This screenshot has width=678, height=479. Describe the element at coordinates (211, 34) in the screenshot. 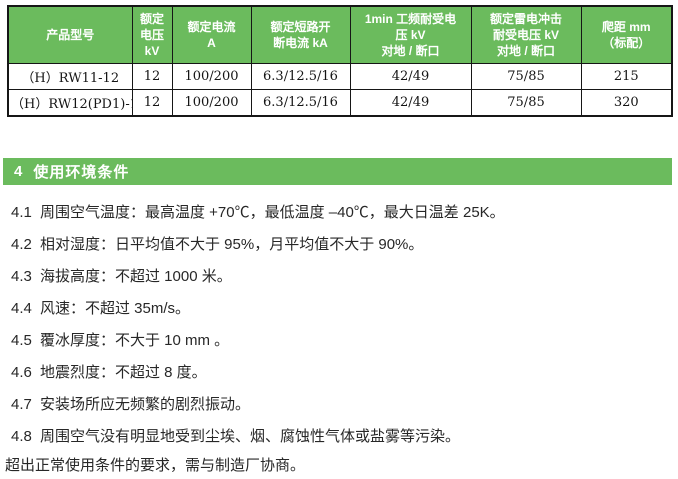

I see `col-header-rated-current: 额定电流 A` at that location.